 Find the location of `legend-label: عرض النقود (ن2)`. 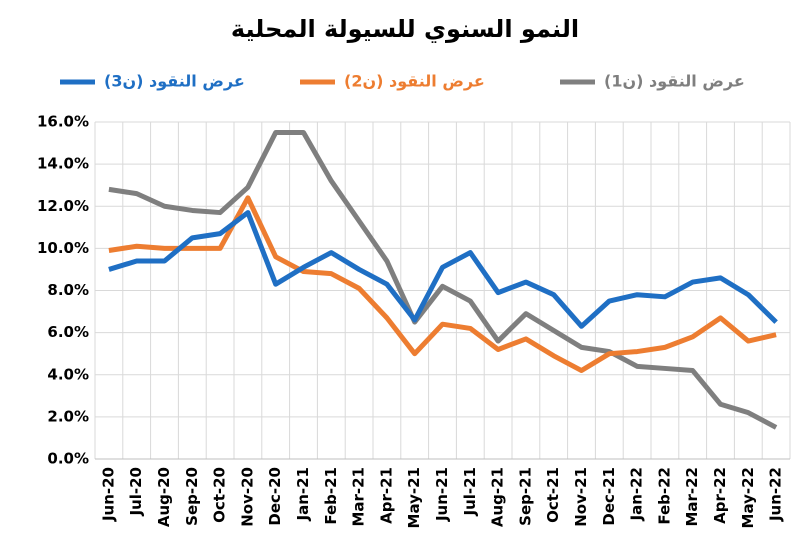

legend-label: عرض النقود (ن2) is located at coordinates (414, 81).